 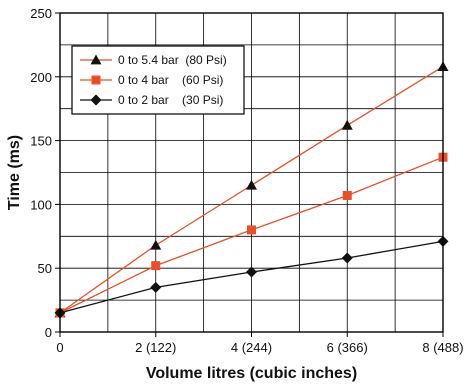 What do you see at coordinates (170, 100) in the screenshot?
I see `legend-label: 0 to 2 bar (30 Psi)` at bounding box center [170, 100].